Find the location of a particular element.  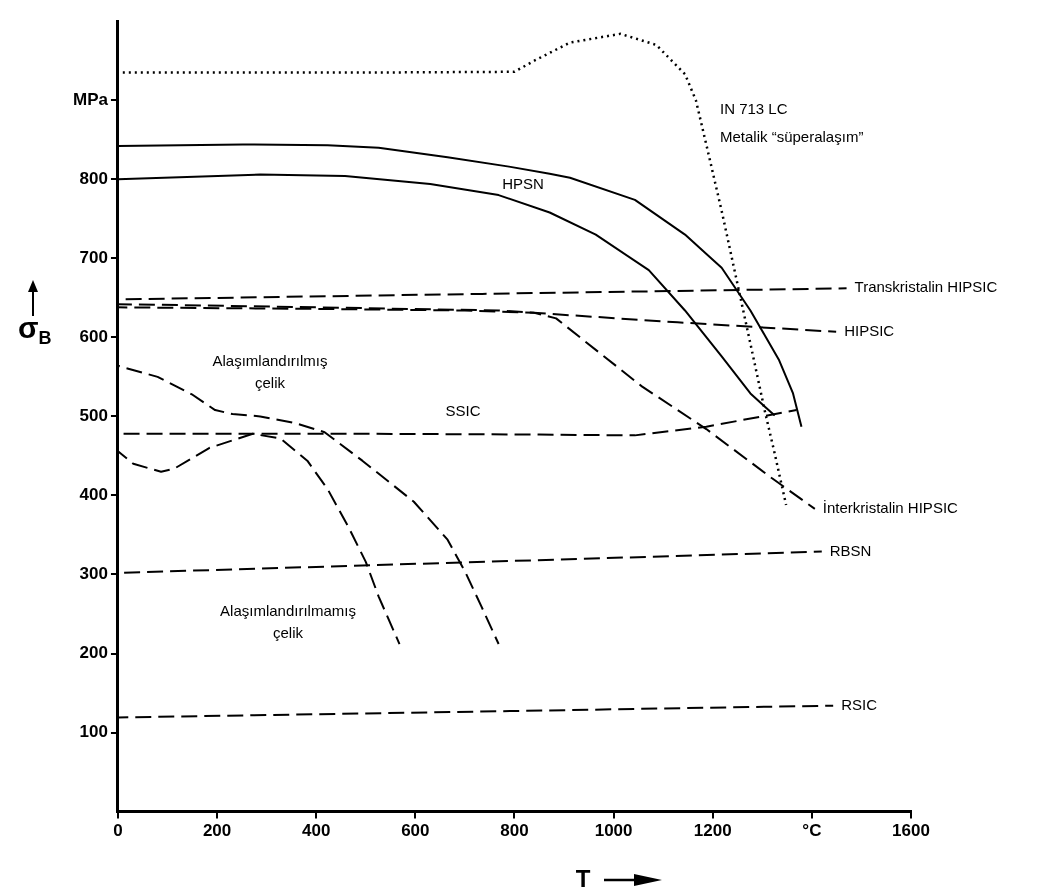

series-label: İnterkristalin HIPSIC is located at coordinates (890, 508).